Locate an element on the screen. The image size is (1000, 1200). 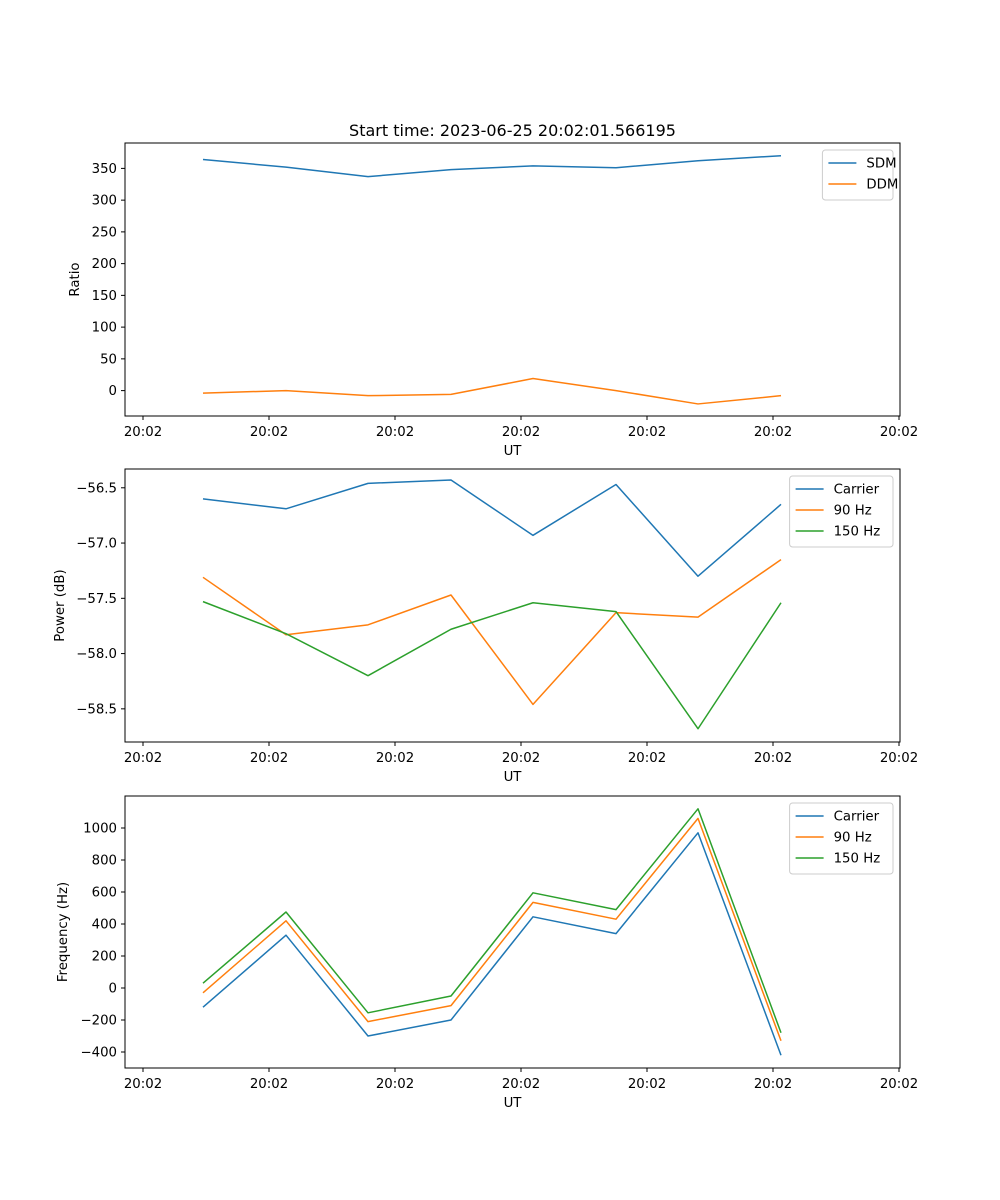
y-axis-label: Ratio is located at coordinates (75, 279).